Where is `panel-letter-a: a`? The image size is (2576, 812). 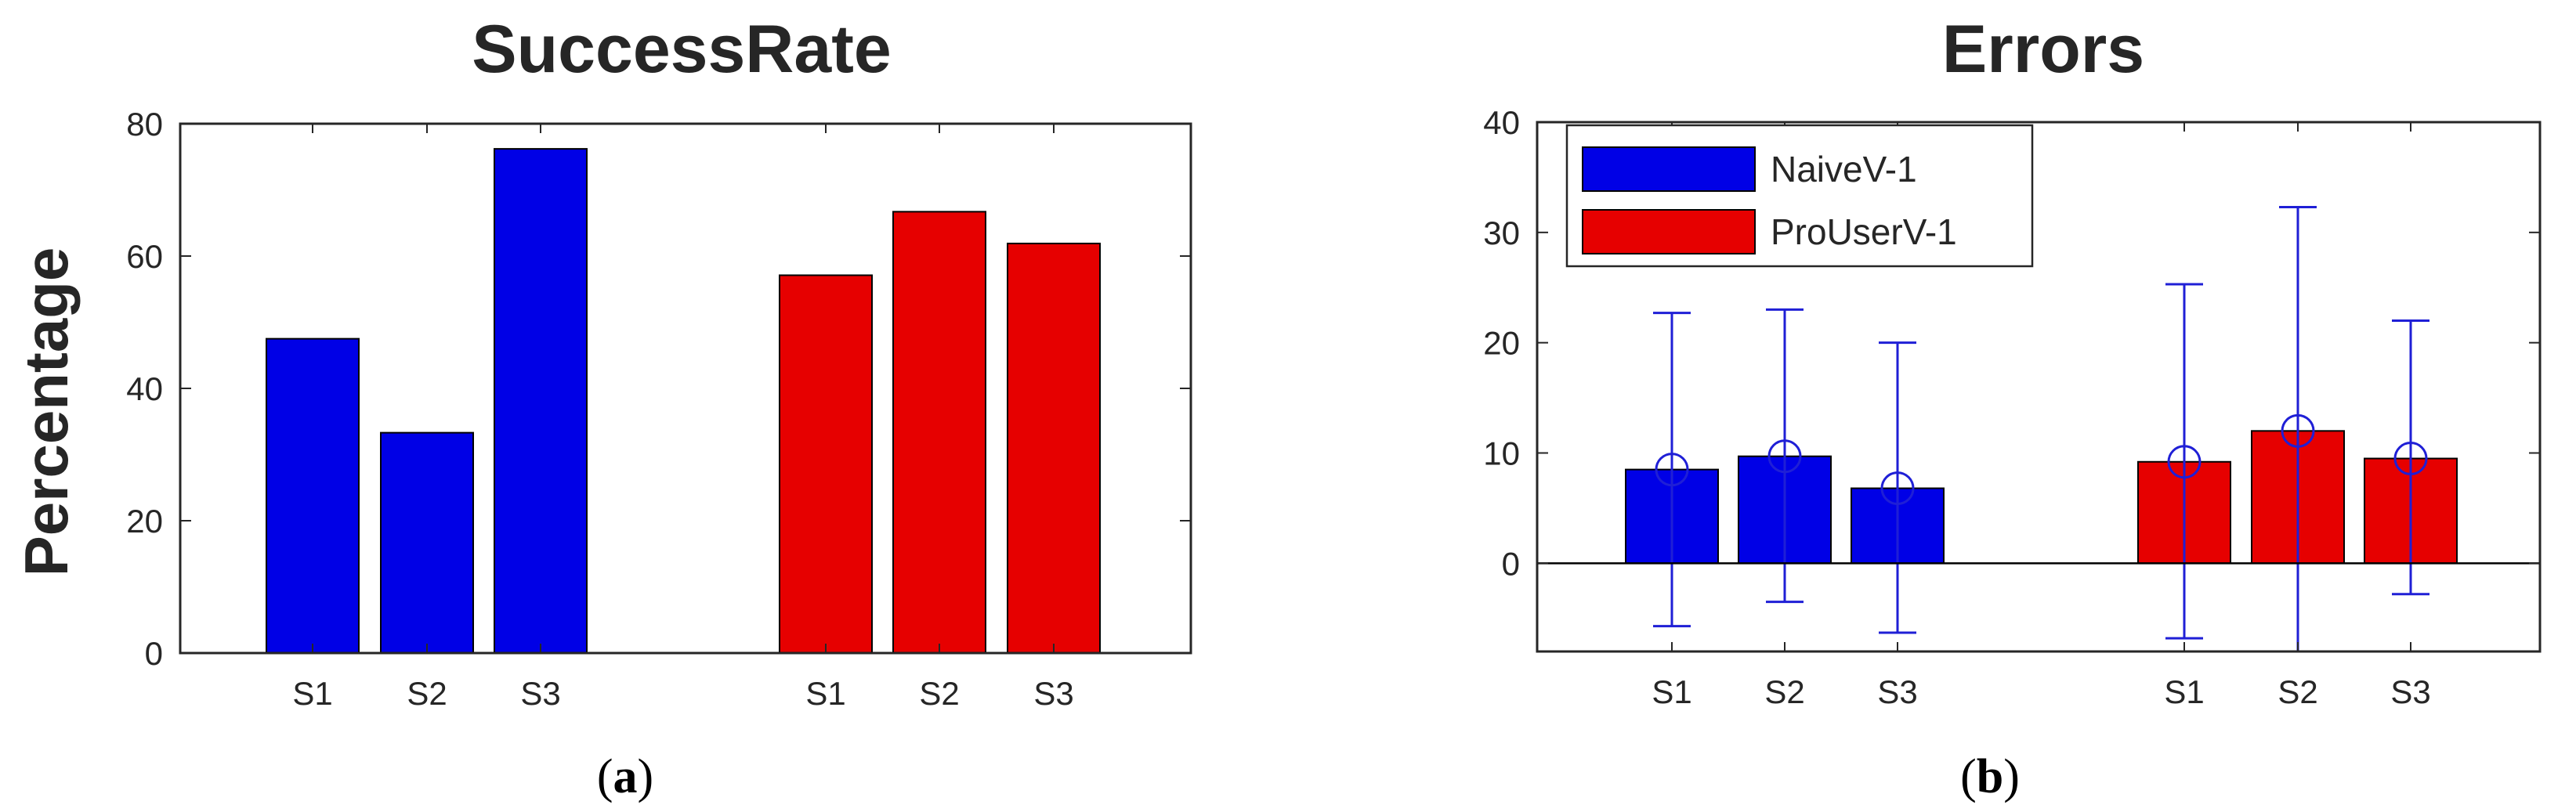
panel-letter-a: a is located at coordinates (625, 776).